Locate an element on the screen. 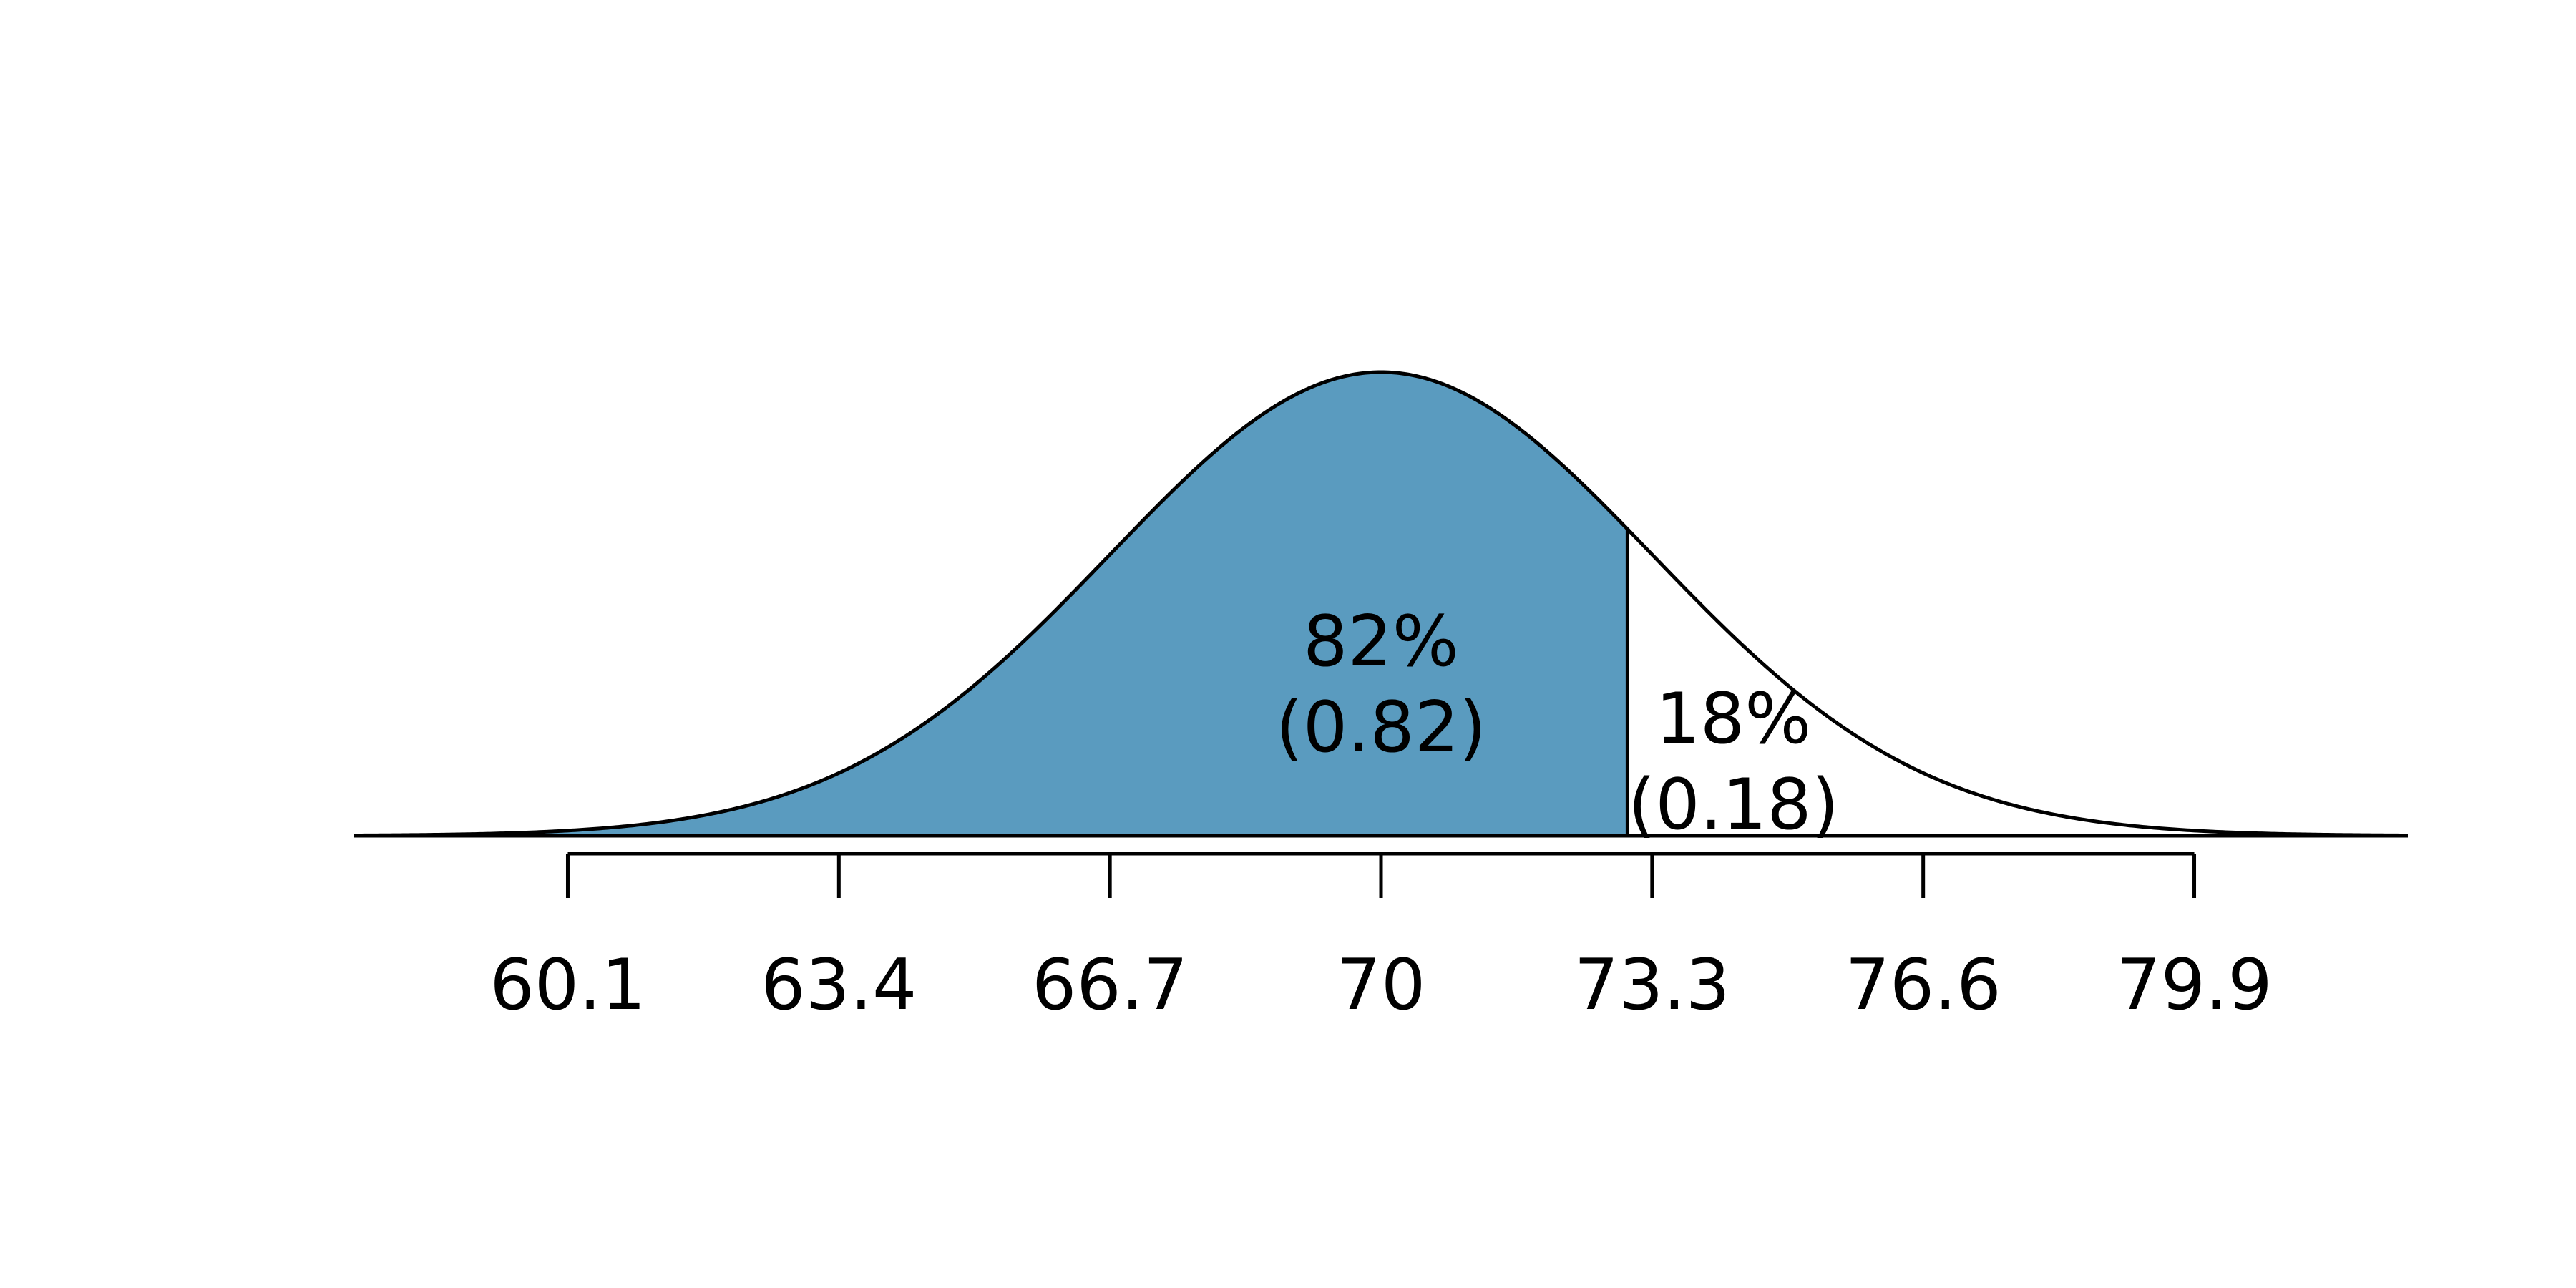  x-tick-label: 79.9 is located at coordinates (2194, 985).